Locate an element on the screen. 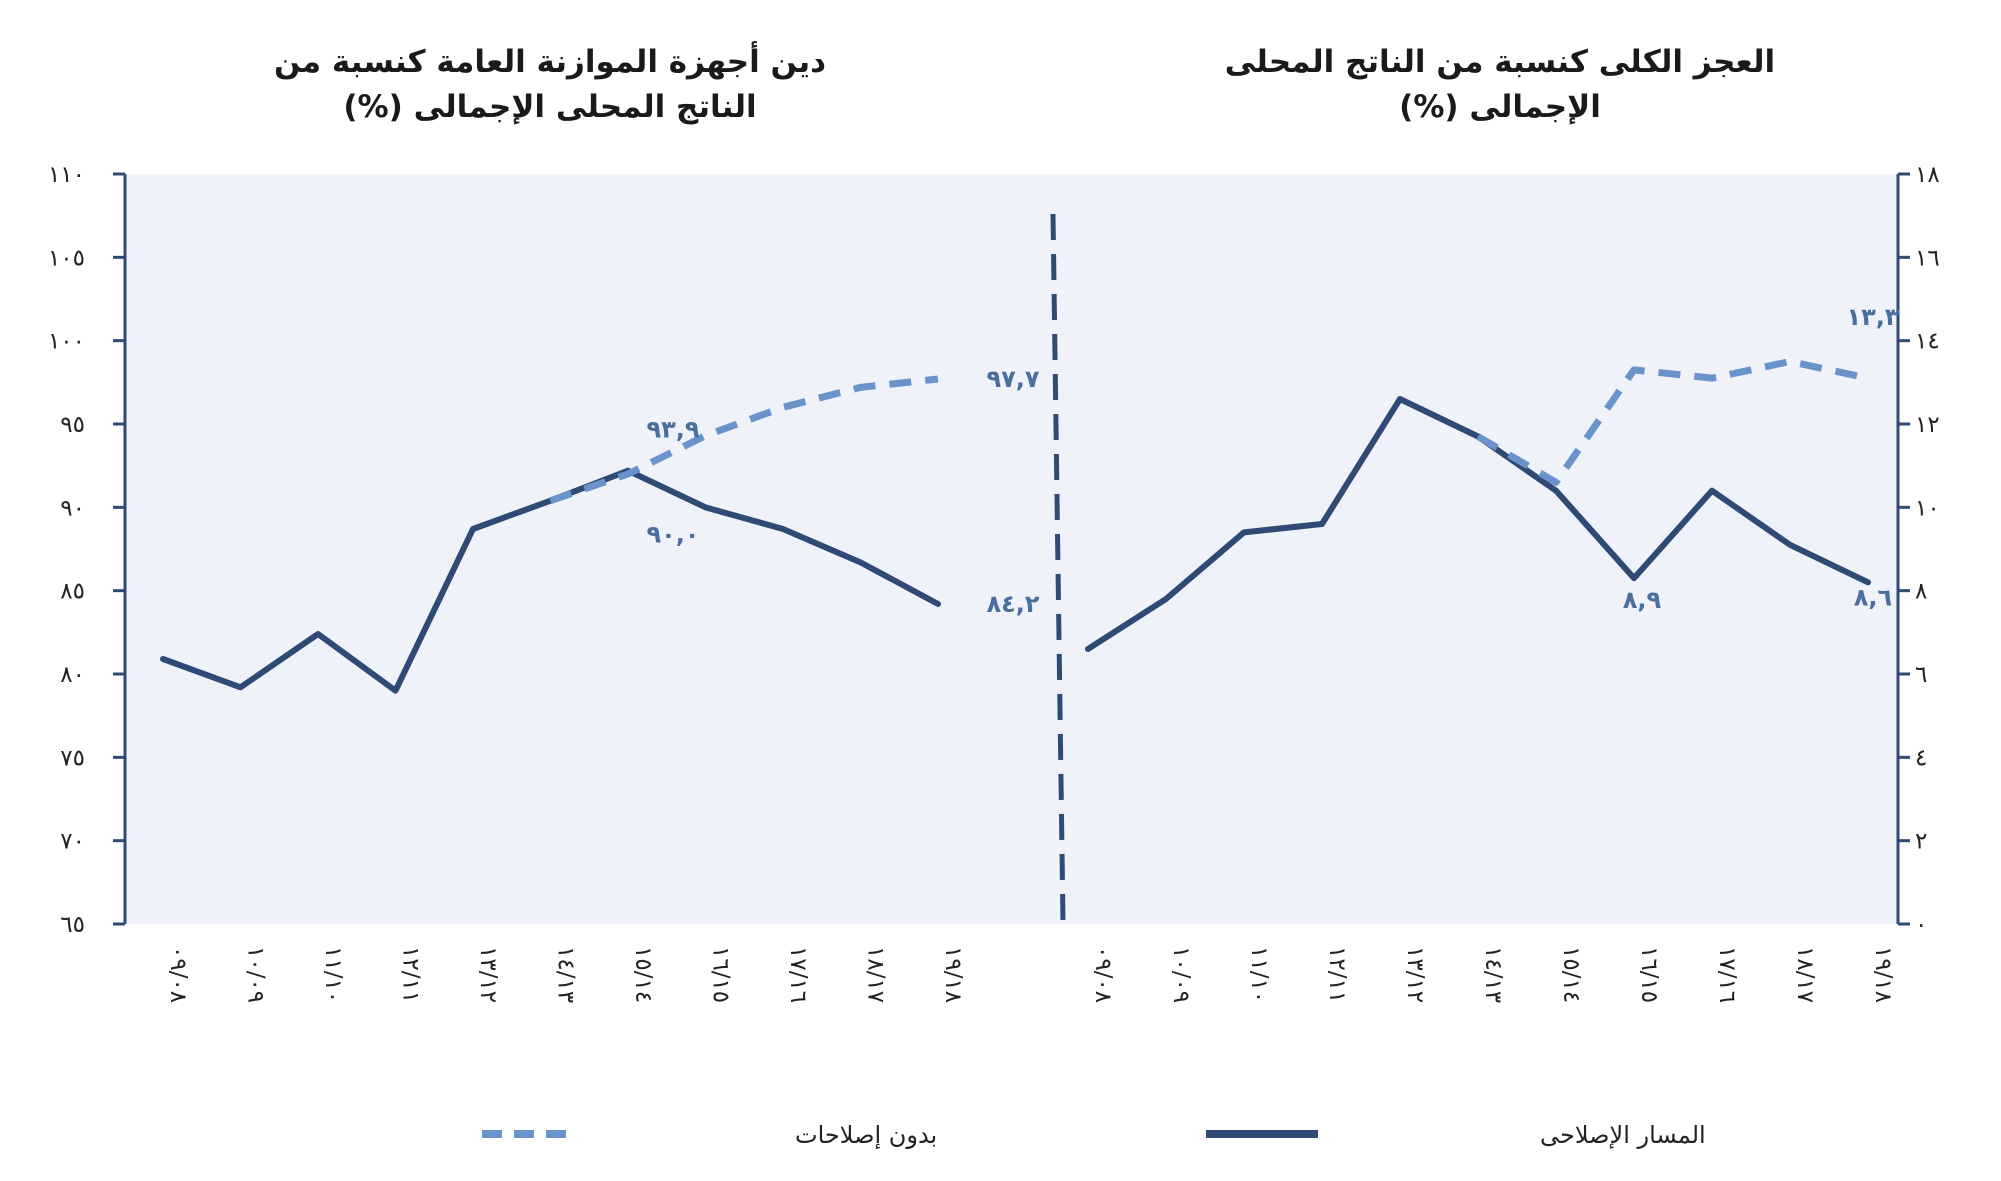 The height and width of the screenshot is (1181, 2001). left-x-tick-label: ١٩/١٨ is located at coordinates (953, 974).